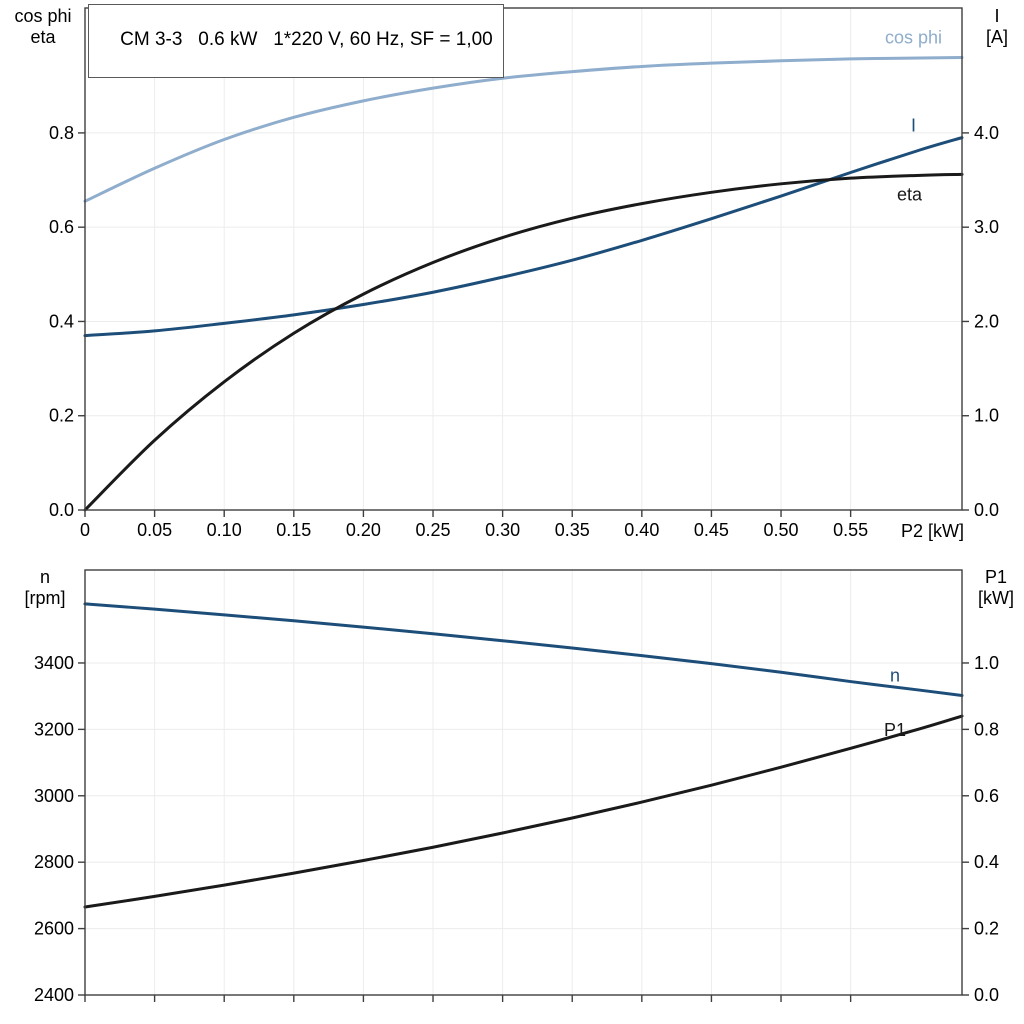 The image size is (1024, 1024). I want to click on chart-title: CM 3-3 0.6 kW 1*220 V, 60 Hz, SF = 1,00, so click(306, 39).